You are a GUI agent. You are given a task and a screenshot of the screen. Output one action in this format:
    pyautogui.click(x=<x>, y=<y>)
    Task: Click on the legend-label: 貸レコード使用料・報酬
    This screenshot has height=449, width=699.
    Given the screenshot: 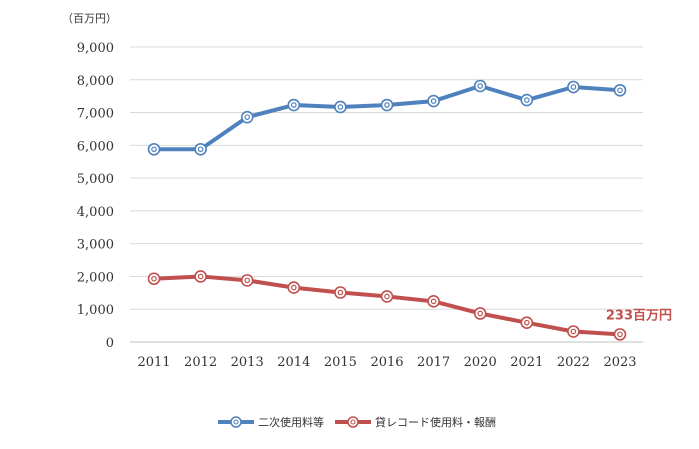 What is the action you would take?
    pyautogui.click(x=435, y=422)
    